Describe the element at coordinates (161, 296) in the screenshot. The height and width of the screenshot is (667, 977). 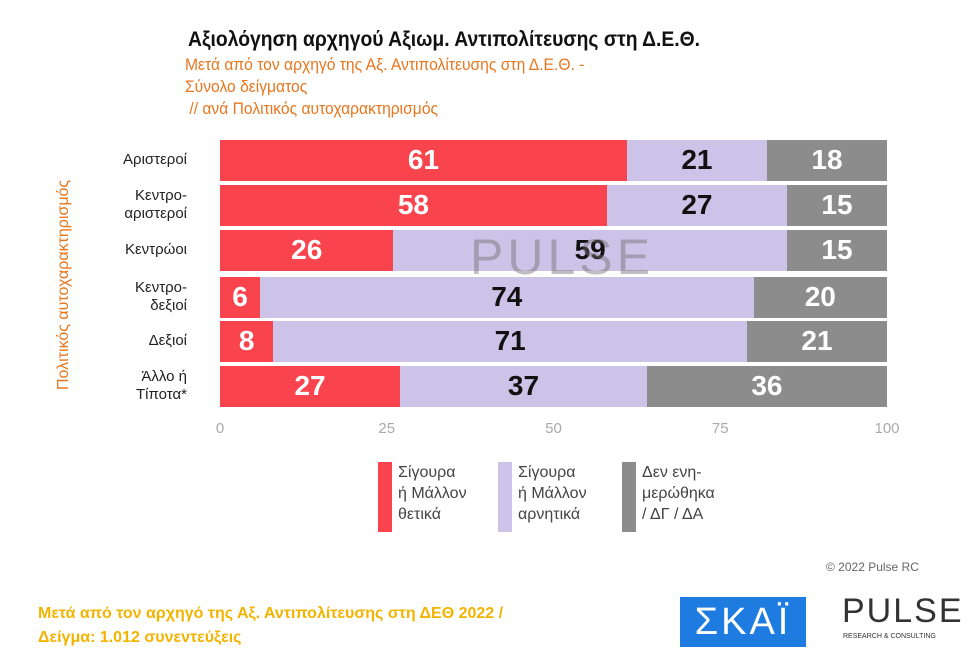
I see `category-label: Κεντρο- δεξιοί` at that location.